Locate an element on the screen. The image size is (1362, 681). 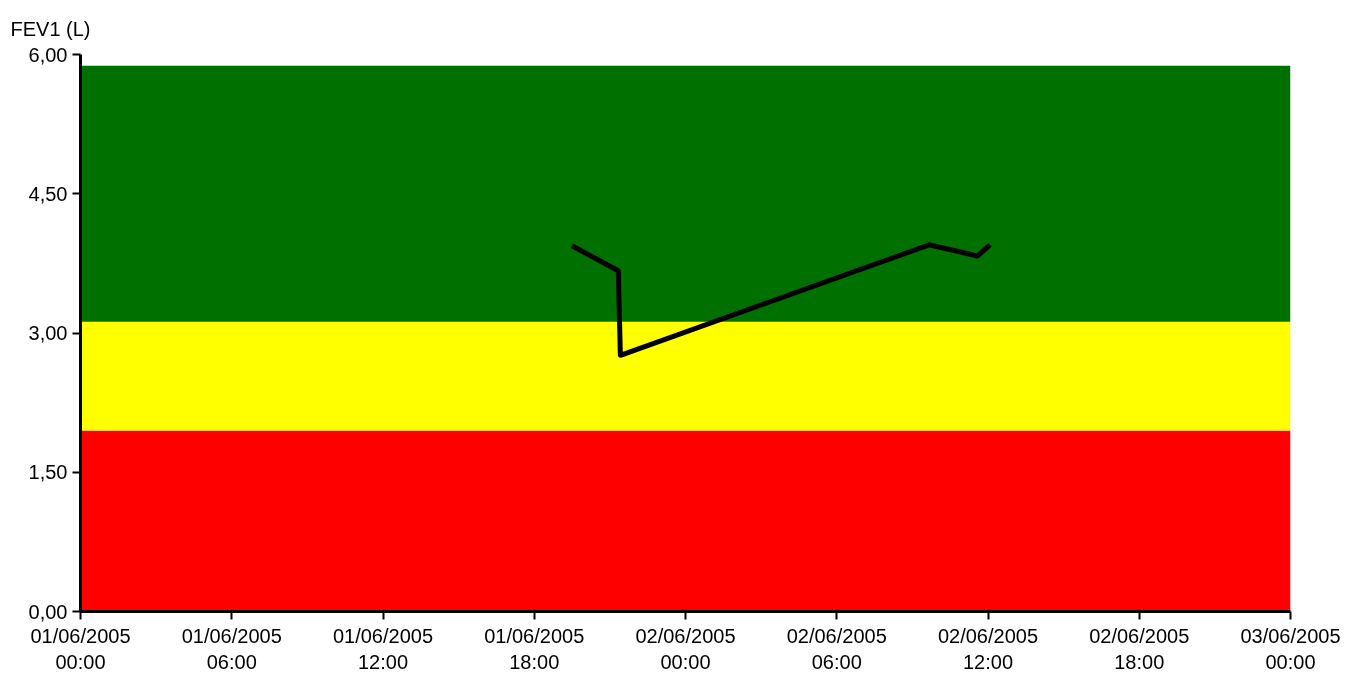
x-tick-label: 01/06/2005 18:00 is located at coordinates (534, 648).